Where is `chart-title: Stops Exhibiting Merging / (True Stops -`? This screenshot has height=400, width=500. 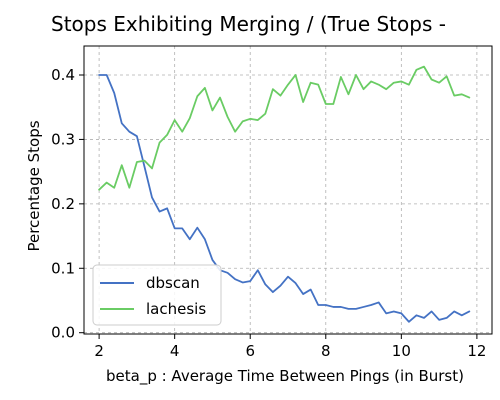 chart-title: Stops Exhibiting Merging / (True Stops - is located at coordinates (248, 24).